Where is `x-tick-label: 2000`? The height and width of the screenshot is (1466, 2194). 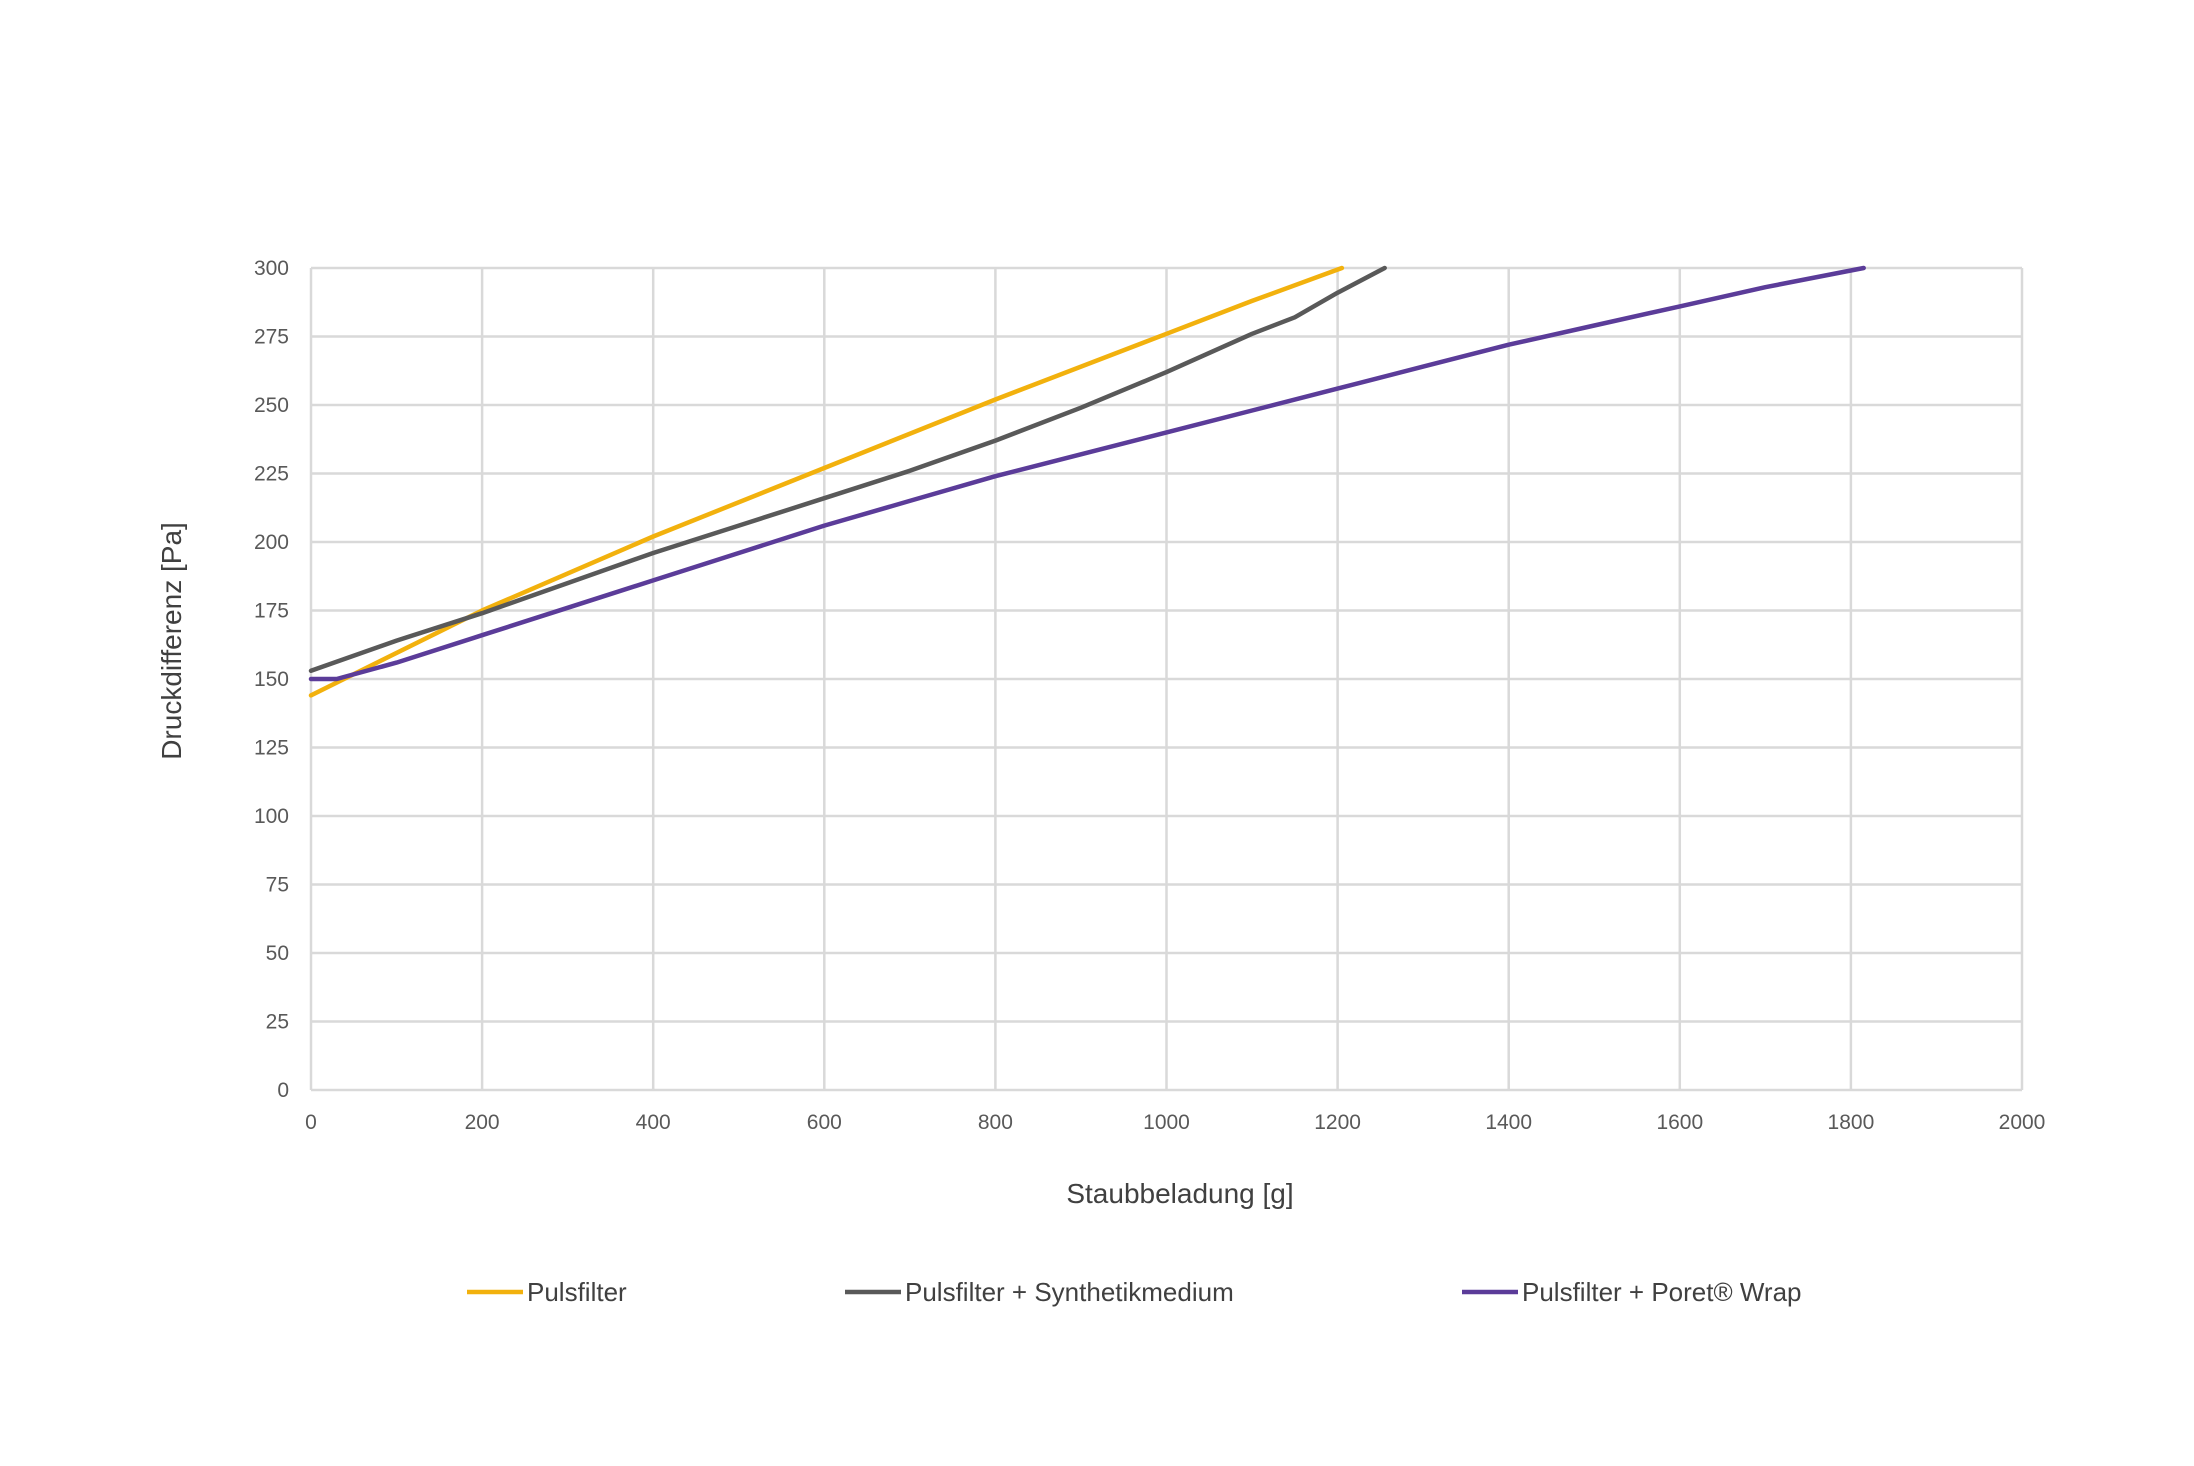 x-tick-label: 2000 is located at coordinates (2022, 1122).